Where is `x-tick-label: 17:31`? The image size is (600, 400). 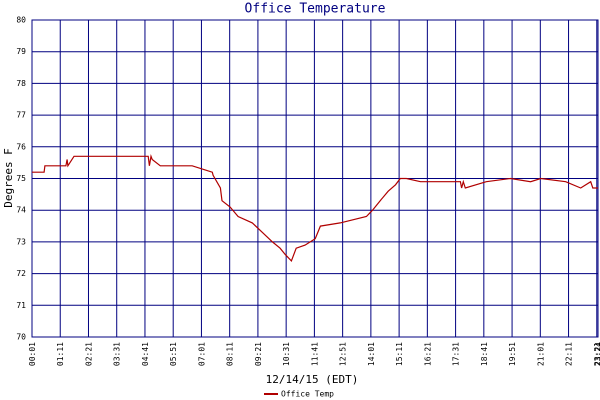 x-tick-label: 17:31 is located at coordinates (456, 354).